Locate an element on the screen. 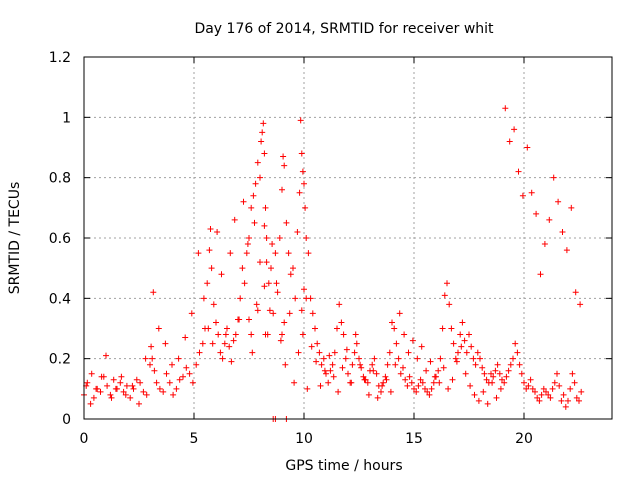 Image resolution: width=640 pixels, height=480 pixels. y-tick-label: 1.2 is located at coordinates (60, 58).